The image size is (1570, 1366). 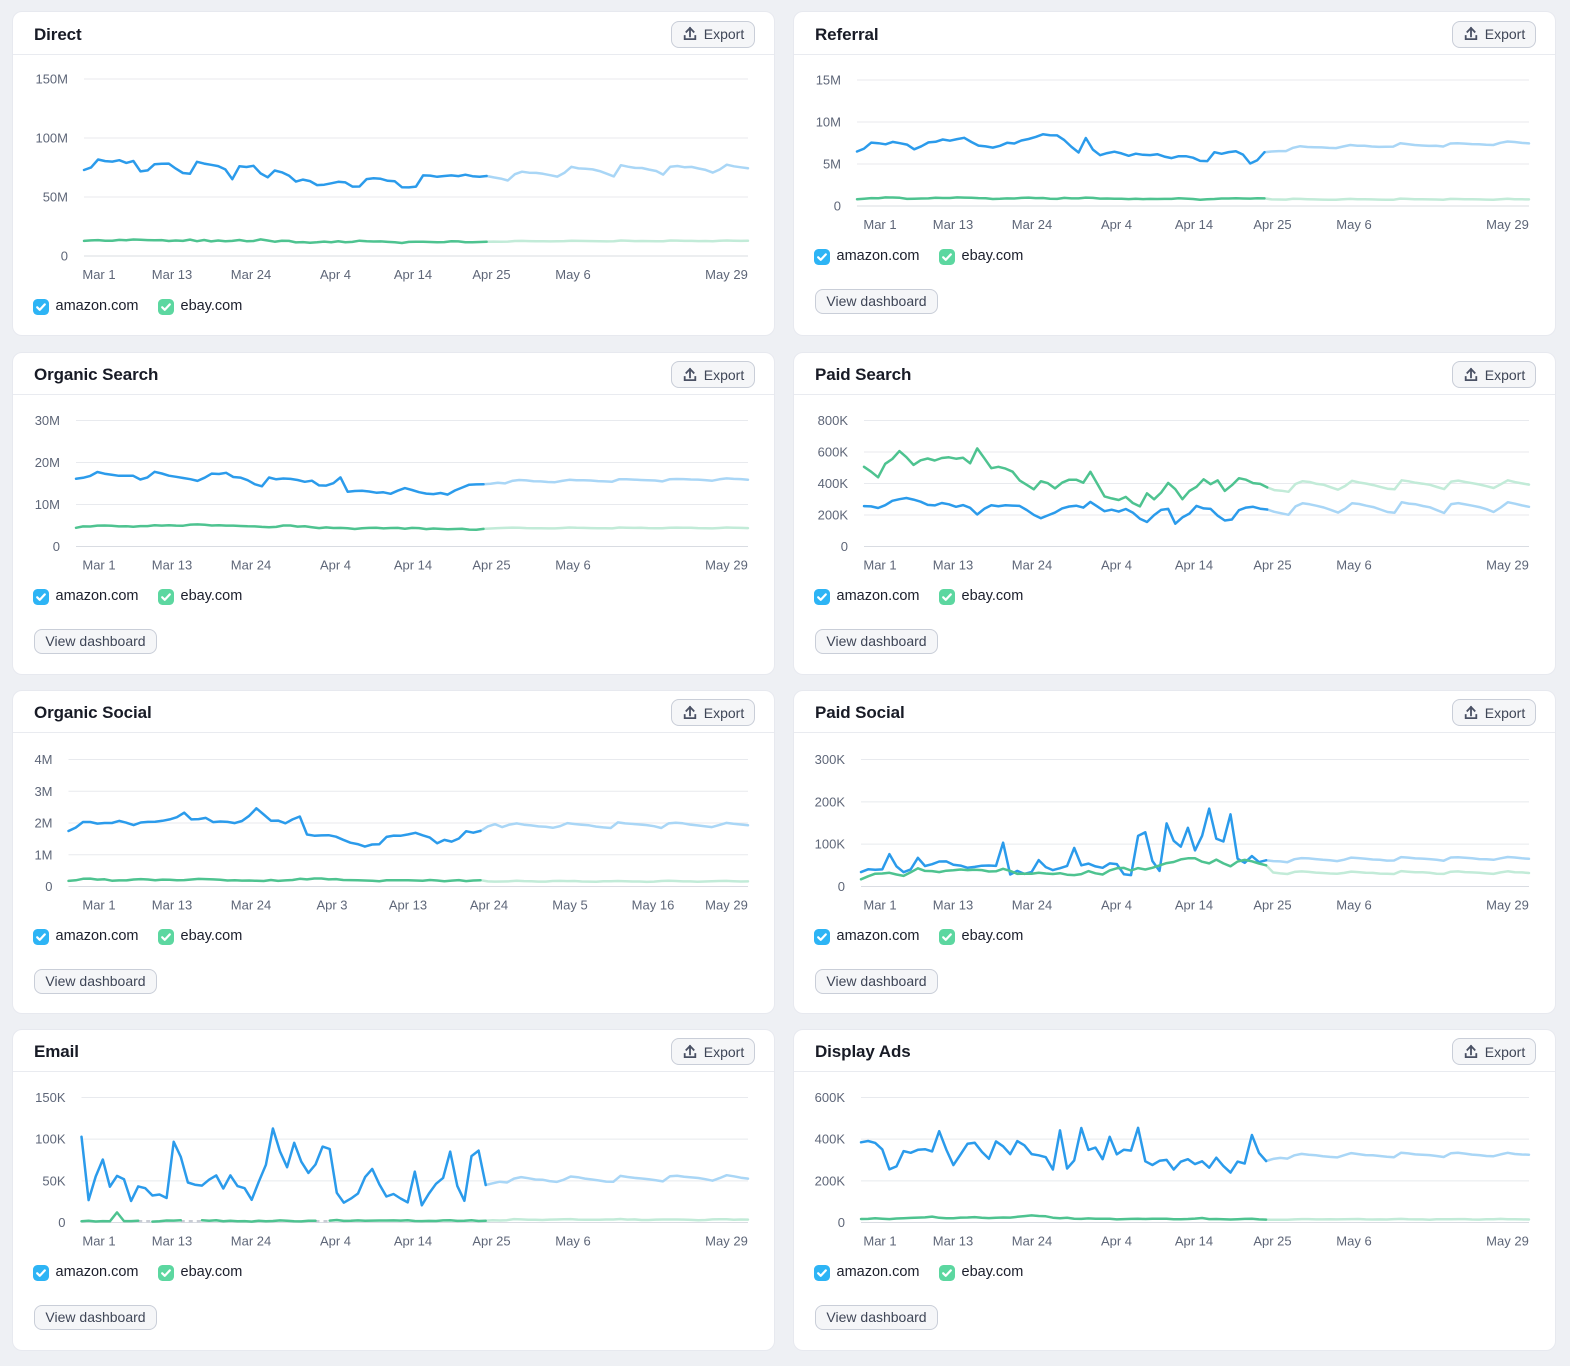 I want to click on svg-text: 15M, so click(x=828, y=80).